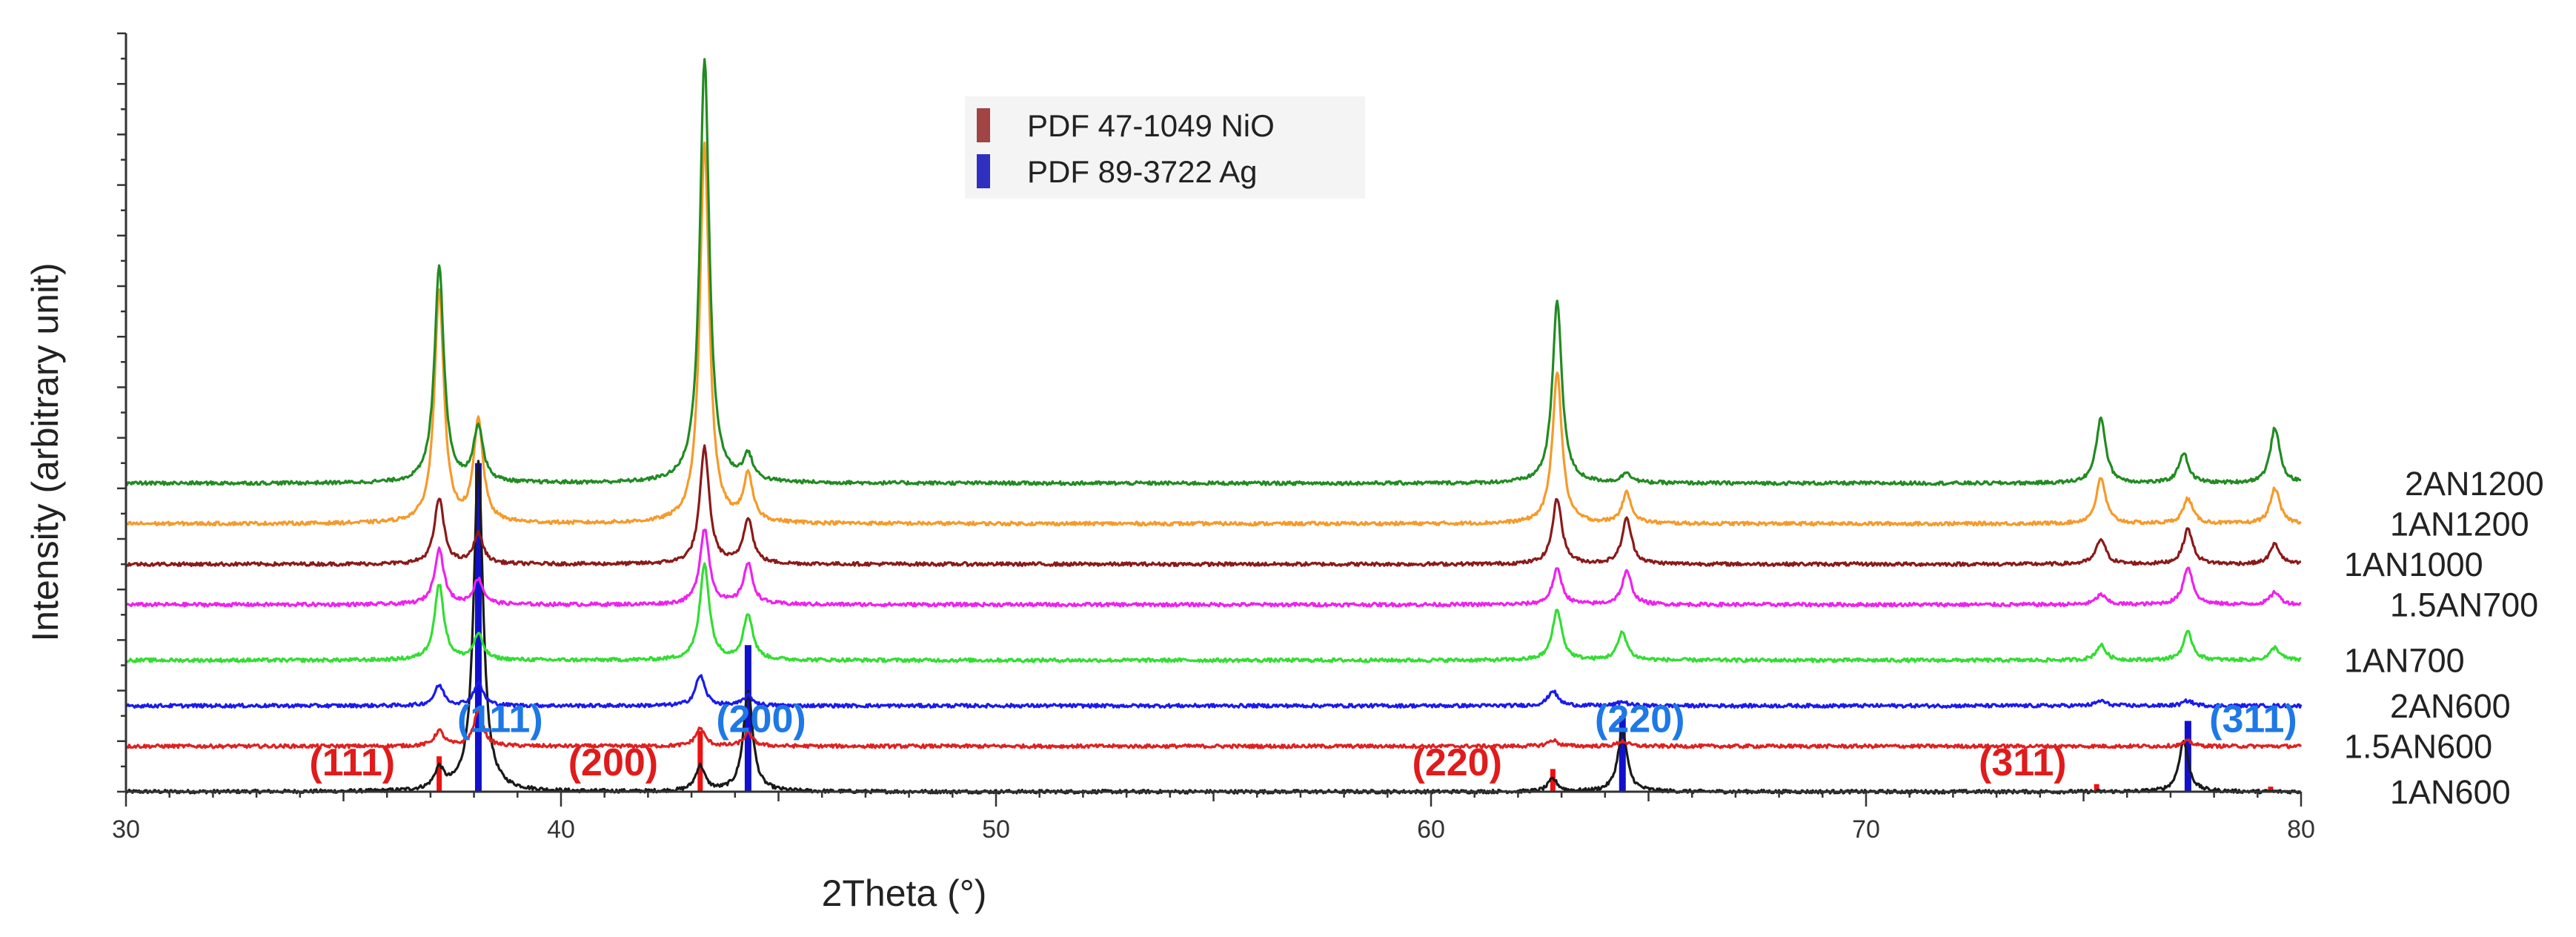  I want to click on series-line-2an600, so click(1214, 691).